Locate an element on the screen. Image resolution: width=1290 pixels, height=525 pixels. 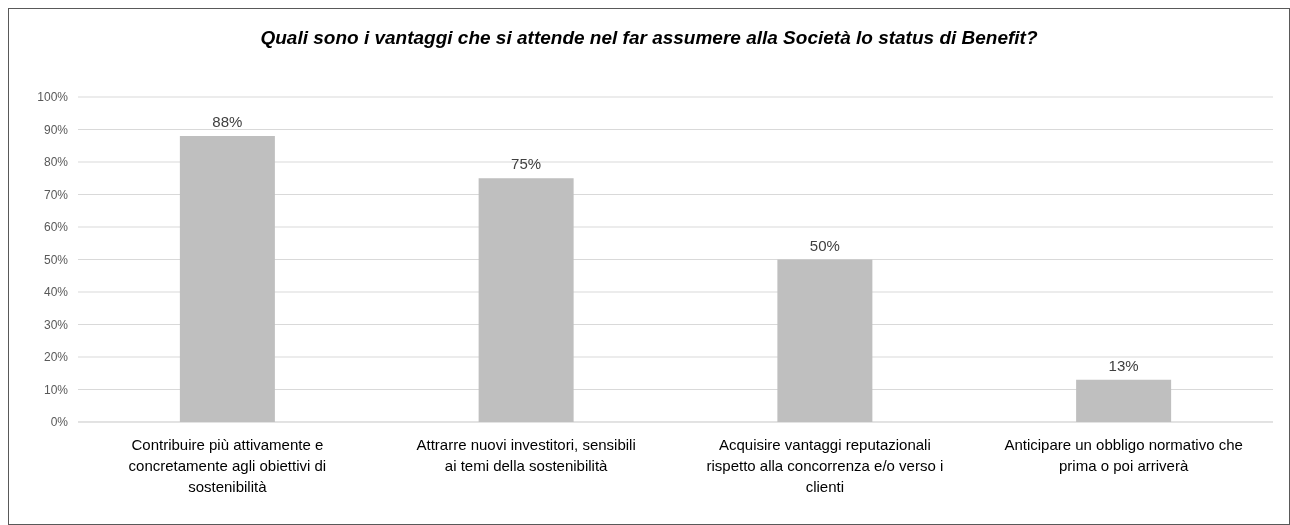
data-label: 50% is located at coordinates (824, 245).